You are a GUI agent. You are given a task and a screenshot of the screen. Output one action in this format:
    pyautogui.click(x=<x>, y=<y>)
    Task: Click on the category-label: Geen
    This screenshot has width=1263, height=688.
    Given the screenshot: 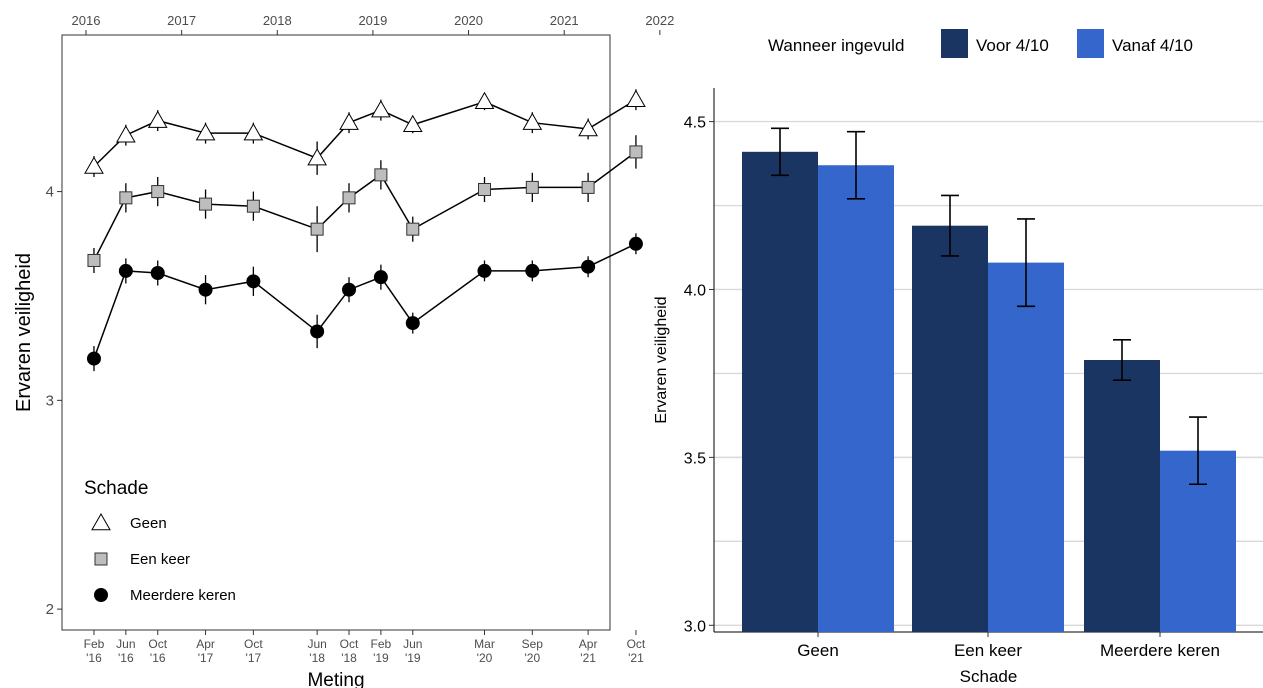 What is the action you would take?
    pyautogui.click(x=818, y=650)
    